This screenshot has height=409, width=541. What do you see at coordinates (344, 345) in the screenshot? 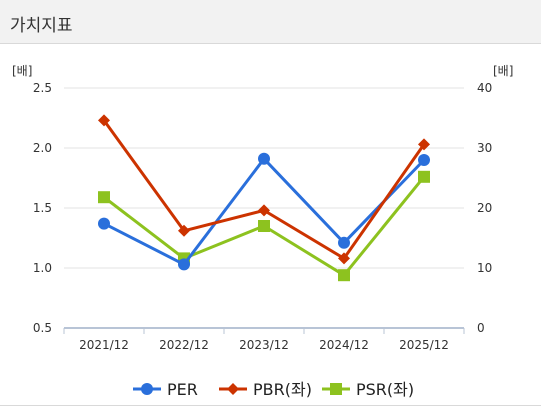
I see `x-tick-label: 2024/12` at bounding box center [344, 345].